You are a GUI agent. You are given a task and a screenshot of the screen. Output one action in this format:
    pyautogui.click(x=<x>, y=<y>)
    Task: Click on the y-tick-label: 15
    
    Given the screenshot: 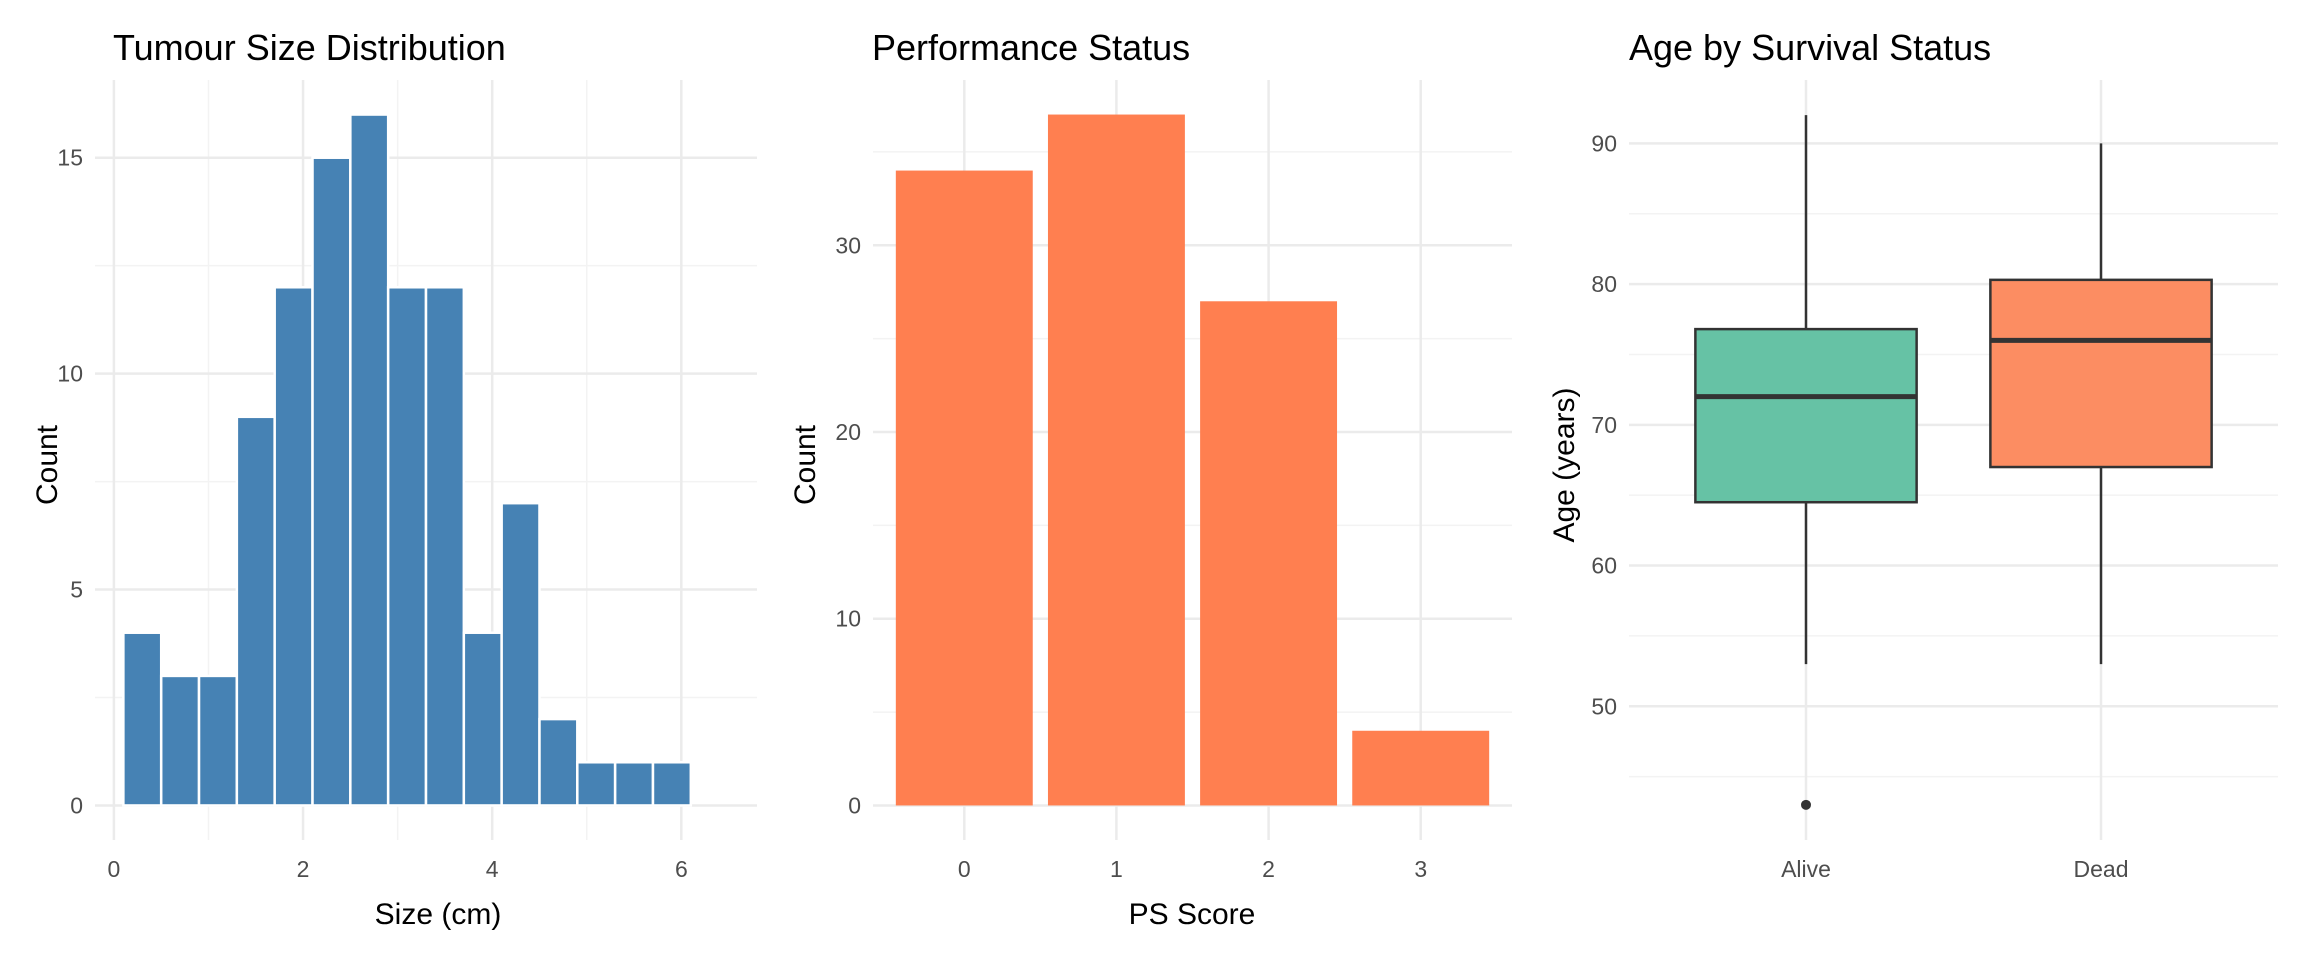 What is the action you would take?
    pyautogui.click(x=70, y=158)
    